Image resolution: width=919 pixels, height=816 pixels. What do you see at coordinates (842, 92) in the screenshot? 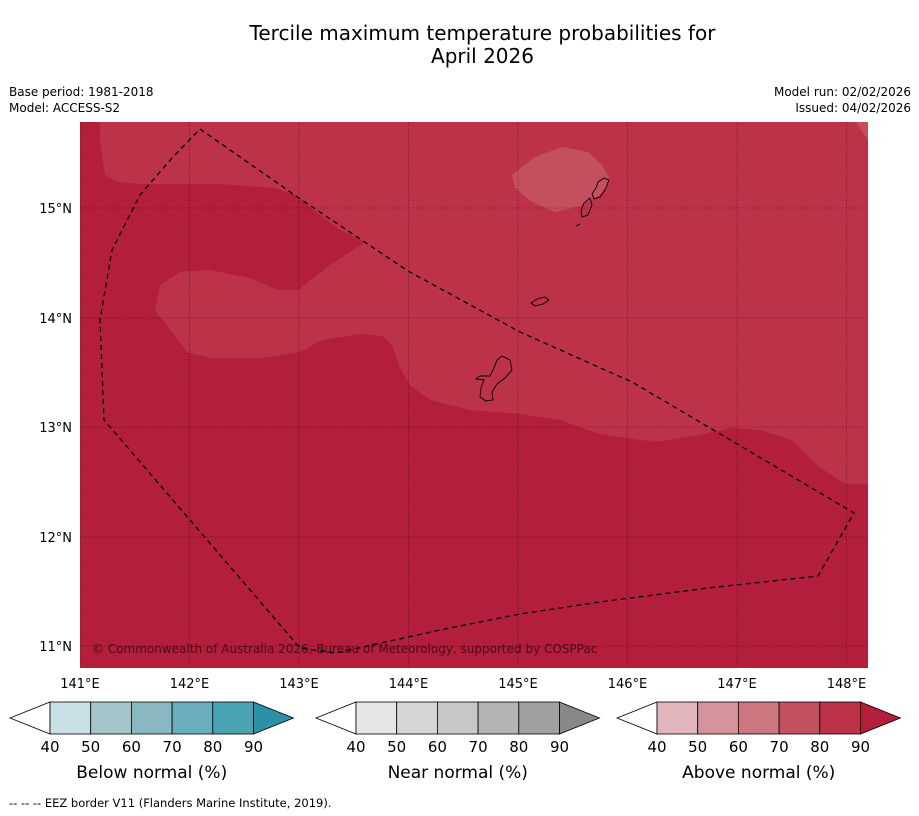
I see `model-run: Model run: 02/02/2026` at bounding box center [842, 92].